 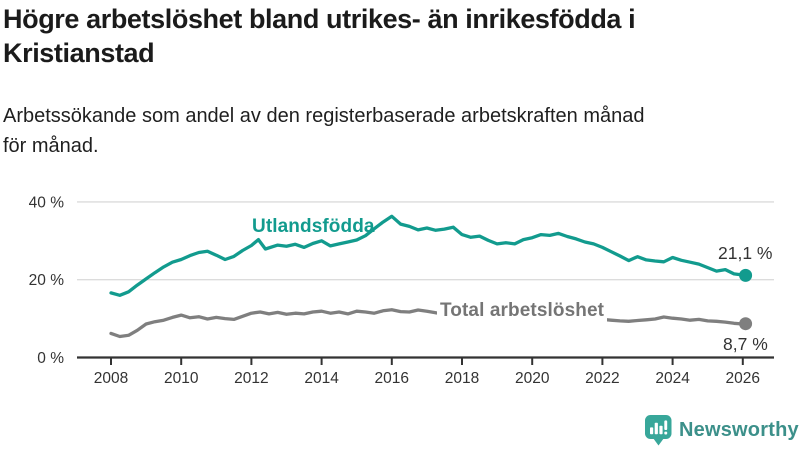 What do you see at coordinates (746, 275) in the screenshot?
I see `endpoint-dot-utlandsfodda` at bounding box center [746, 275].